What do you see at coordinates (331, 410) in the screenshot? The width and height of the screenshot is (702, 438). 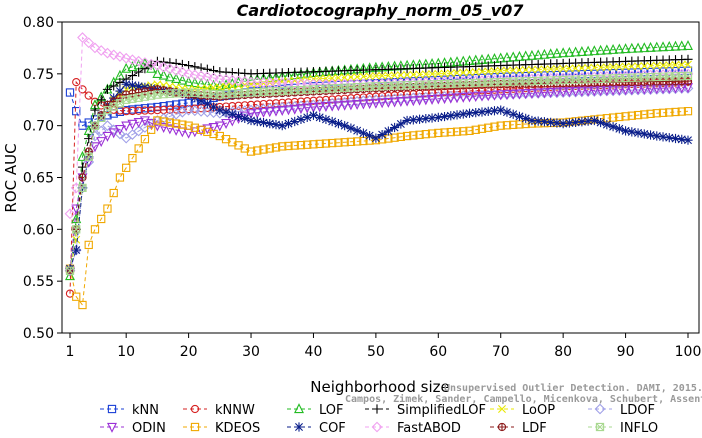 I see `legend-label: LOF` at bounding box center [331, 410].